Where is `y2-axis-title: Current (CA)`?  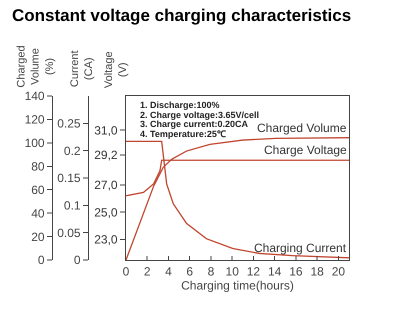
y2-axis-title: Current (CA) is located at coordinates (82, 69).